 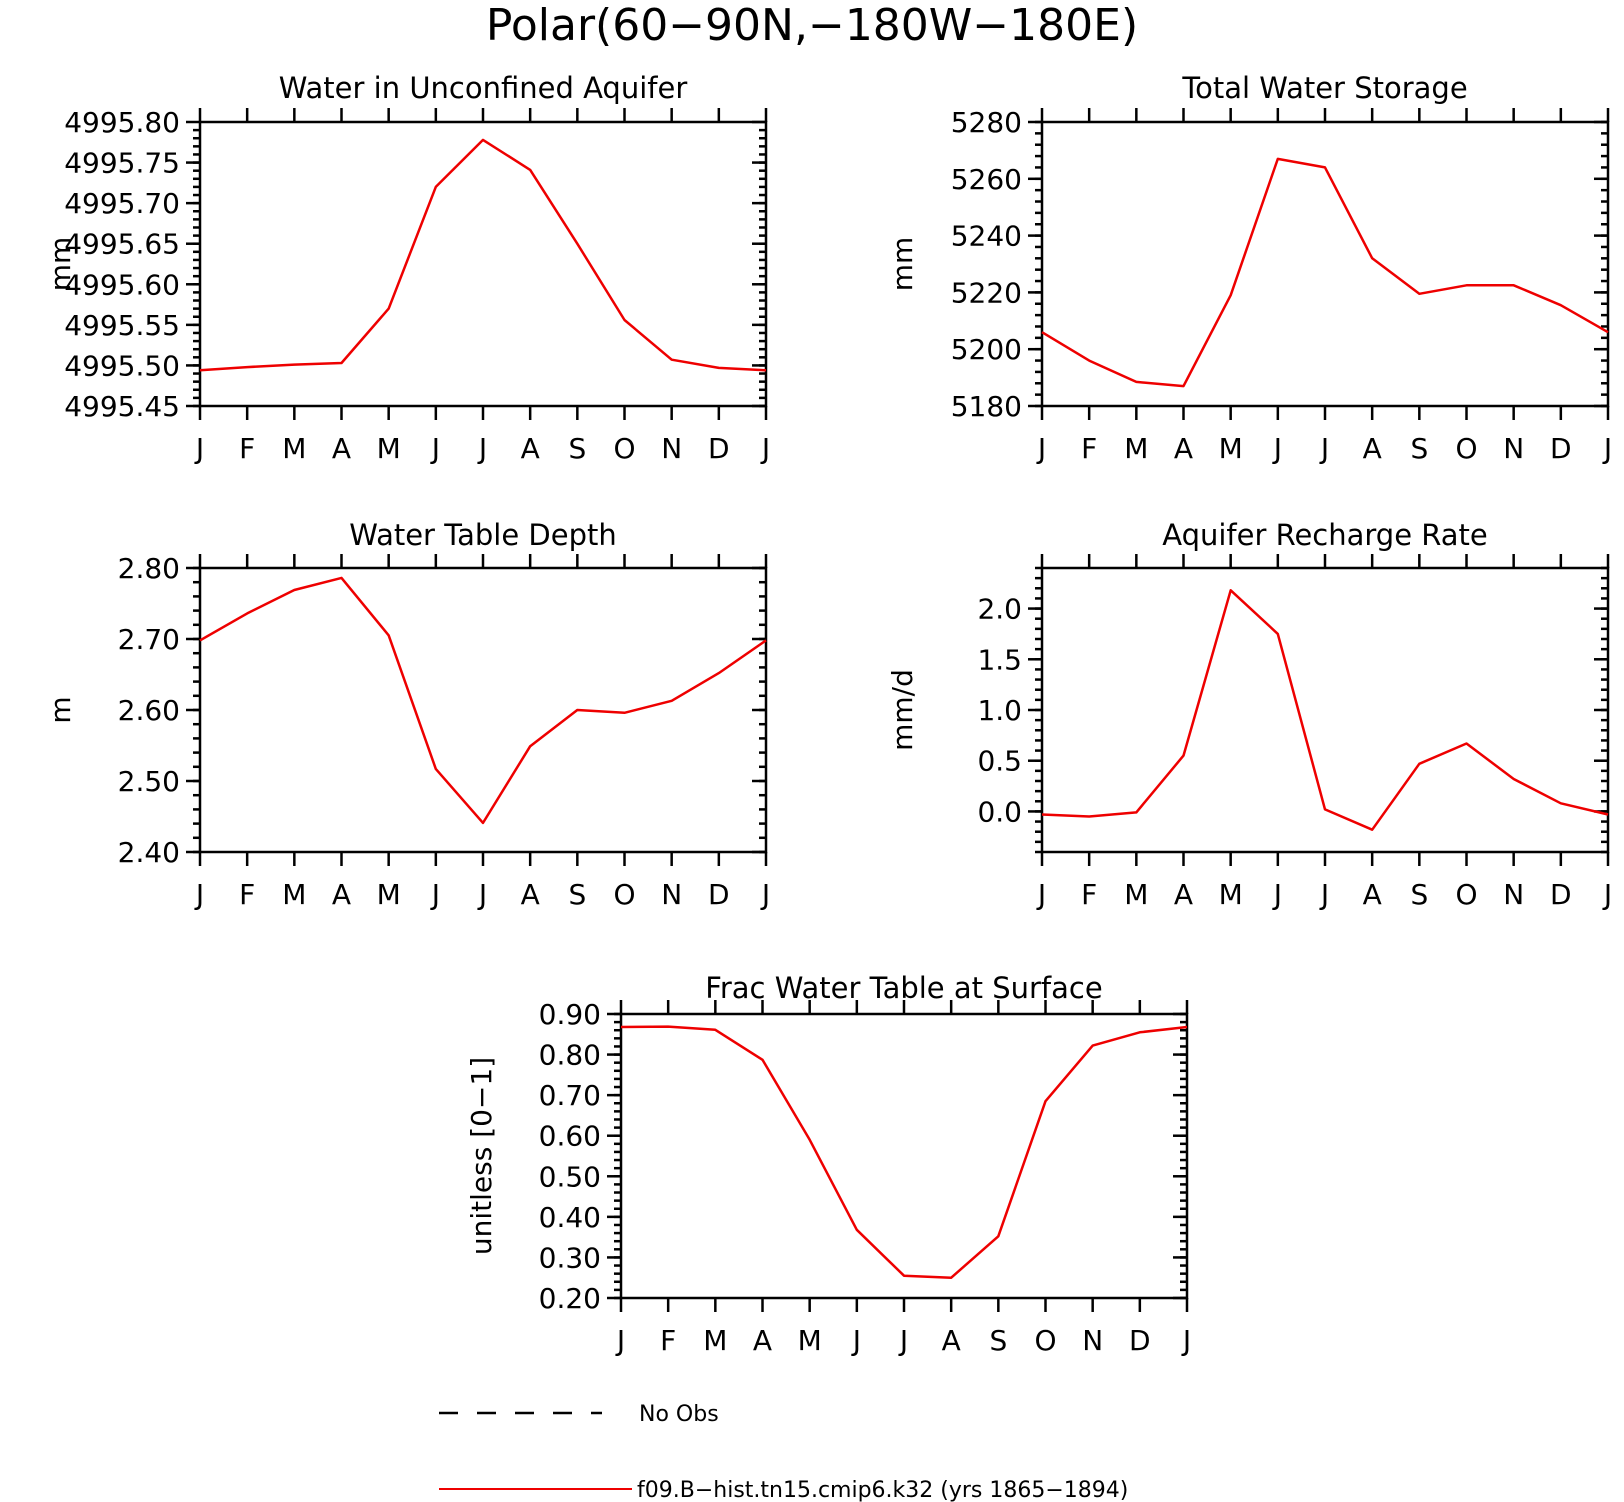 What do you see at coordinates (483, 88) in the screenshot?
I see `panel-title: Water in Unconfined Aquifer` at bounding box center [483, 88].